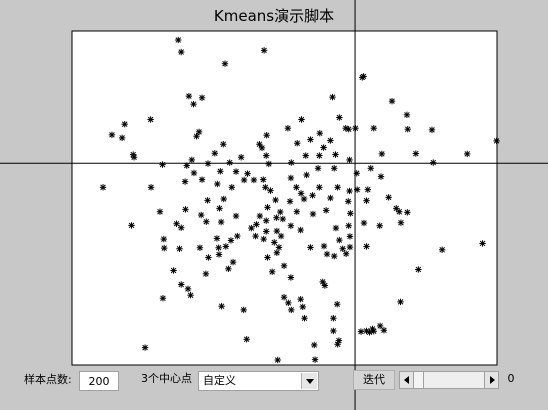 Image resolution: width=548 pixels, height=410 pixels. What do you see at coordinates (449, 380) in the screenshot?
I see `iteration-slider` at bounding box center [449, 380].